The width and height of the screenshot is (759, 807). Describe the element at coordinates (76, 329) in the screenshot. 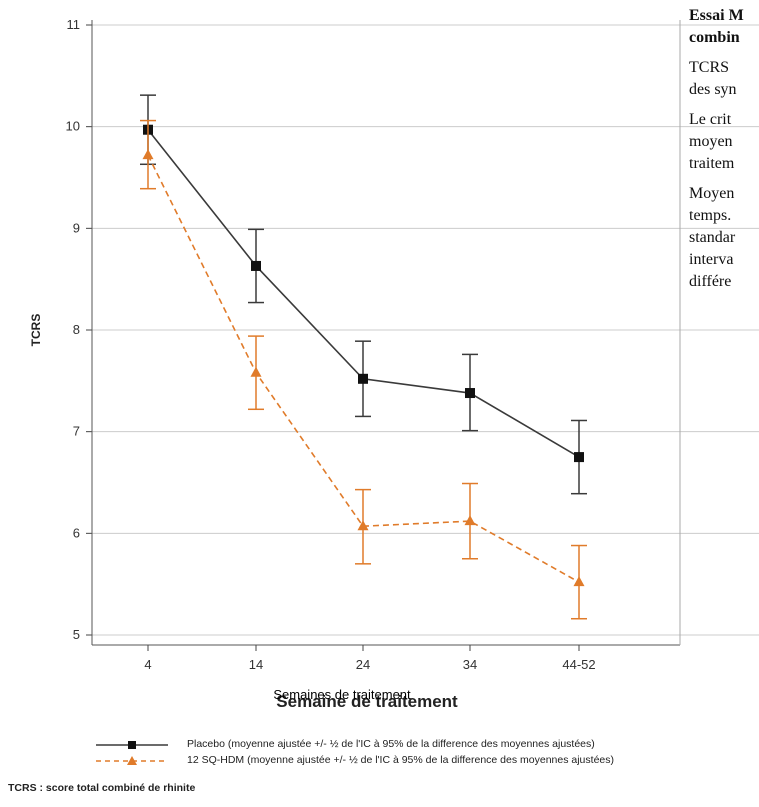

I see `y-tick-label: 8` at that location.